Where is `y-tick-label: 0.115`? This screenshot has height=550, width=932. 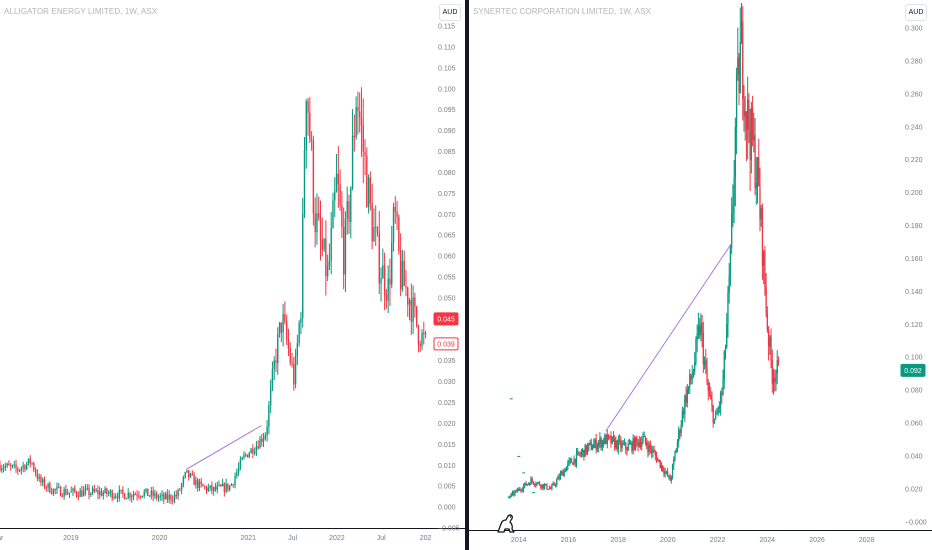
y-tick-label: 0.115 is located at coordinates (446, 27).